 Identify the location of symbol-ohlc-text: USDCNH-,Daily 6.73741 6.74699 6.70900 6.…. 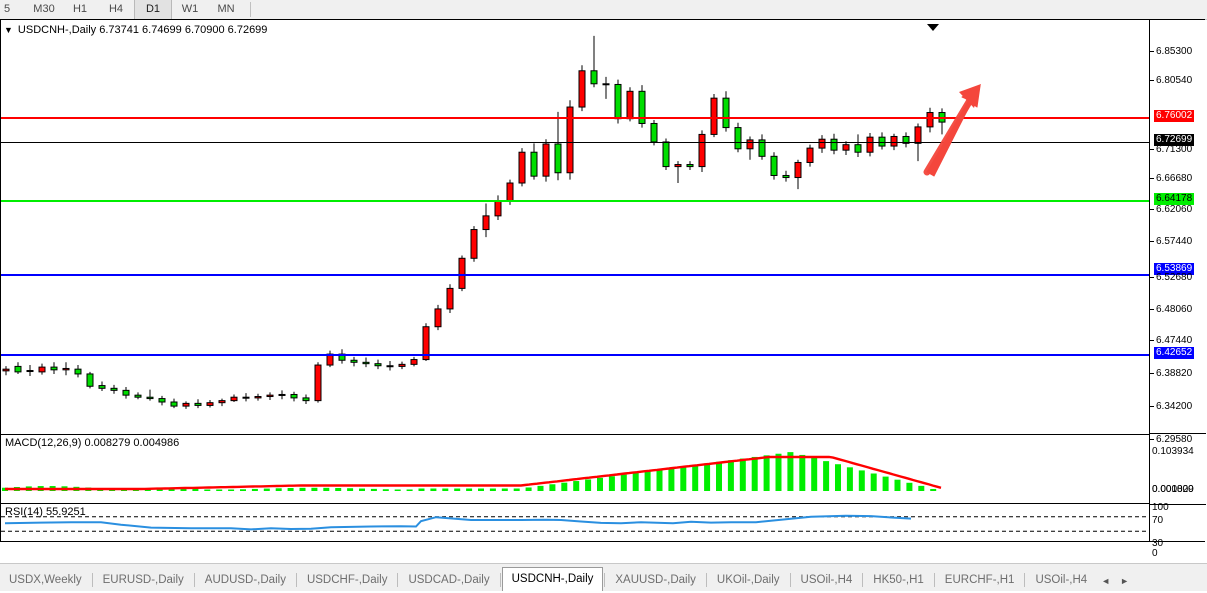
(142, 30).